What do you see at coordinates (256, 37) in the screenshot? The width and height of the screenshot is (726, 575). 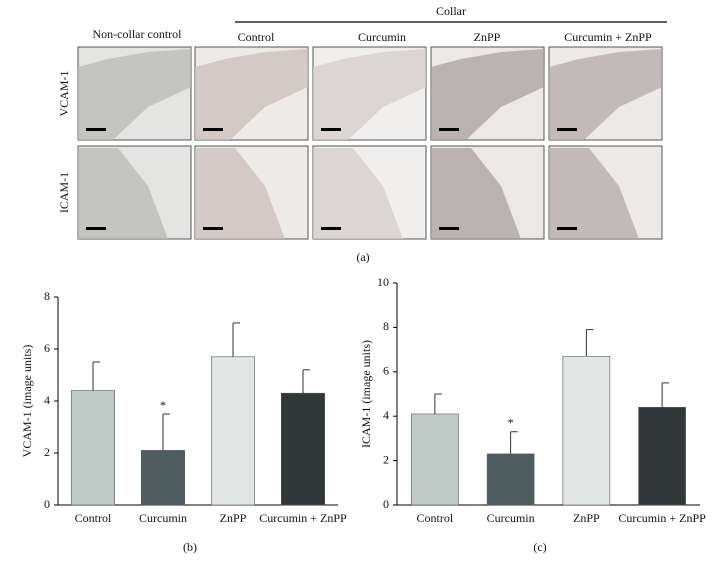 I see `column-label: Control` at bounding box center [256, 37].